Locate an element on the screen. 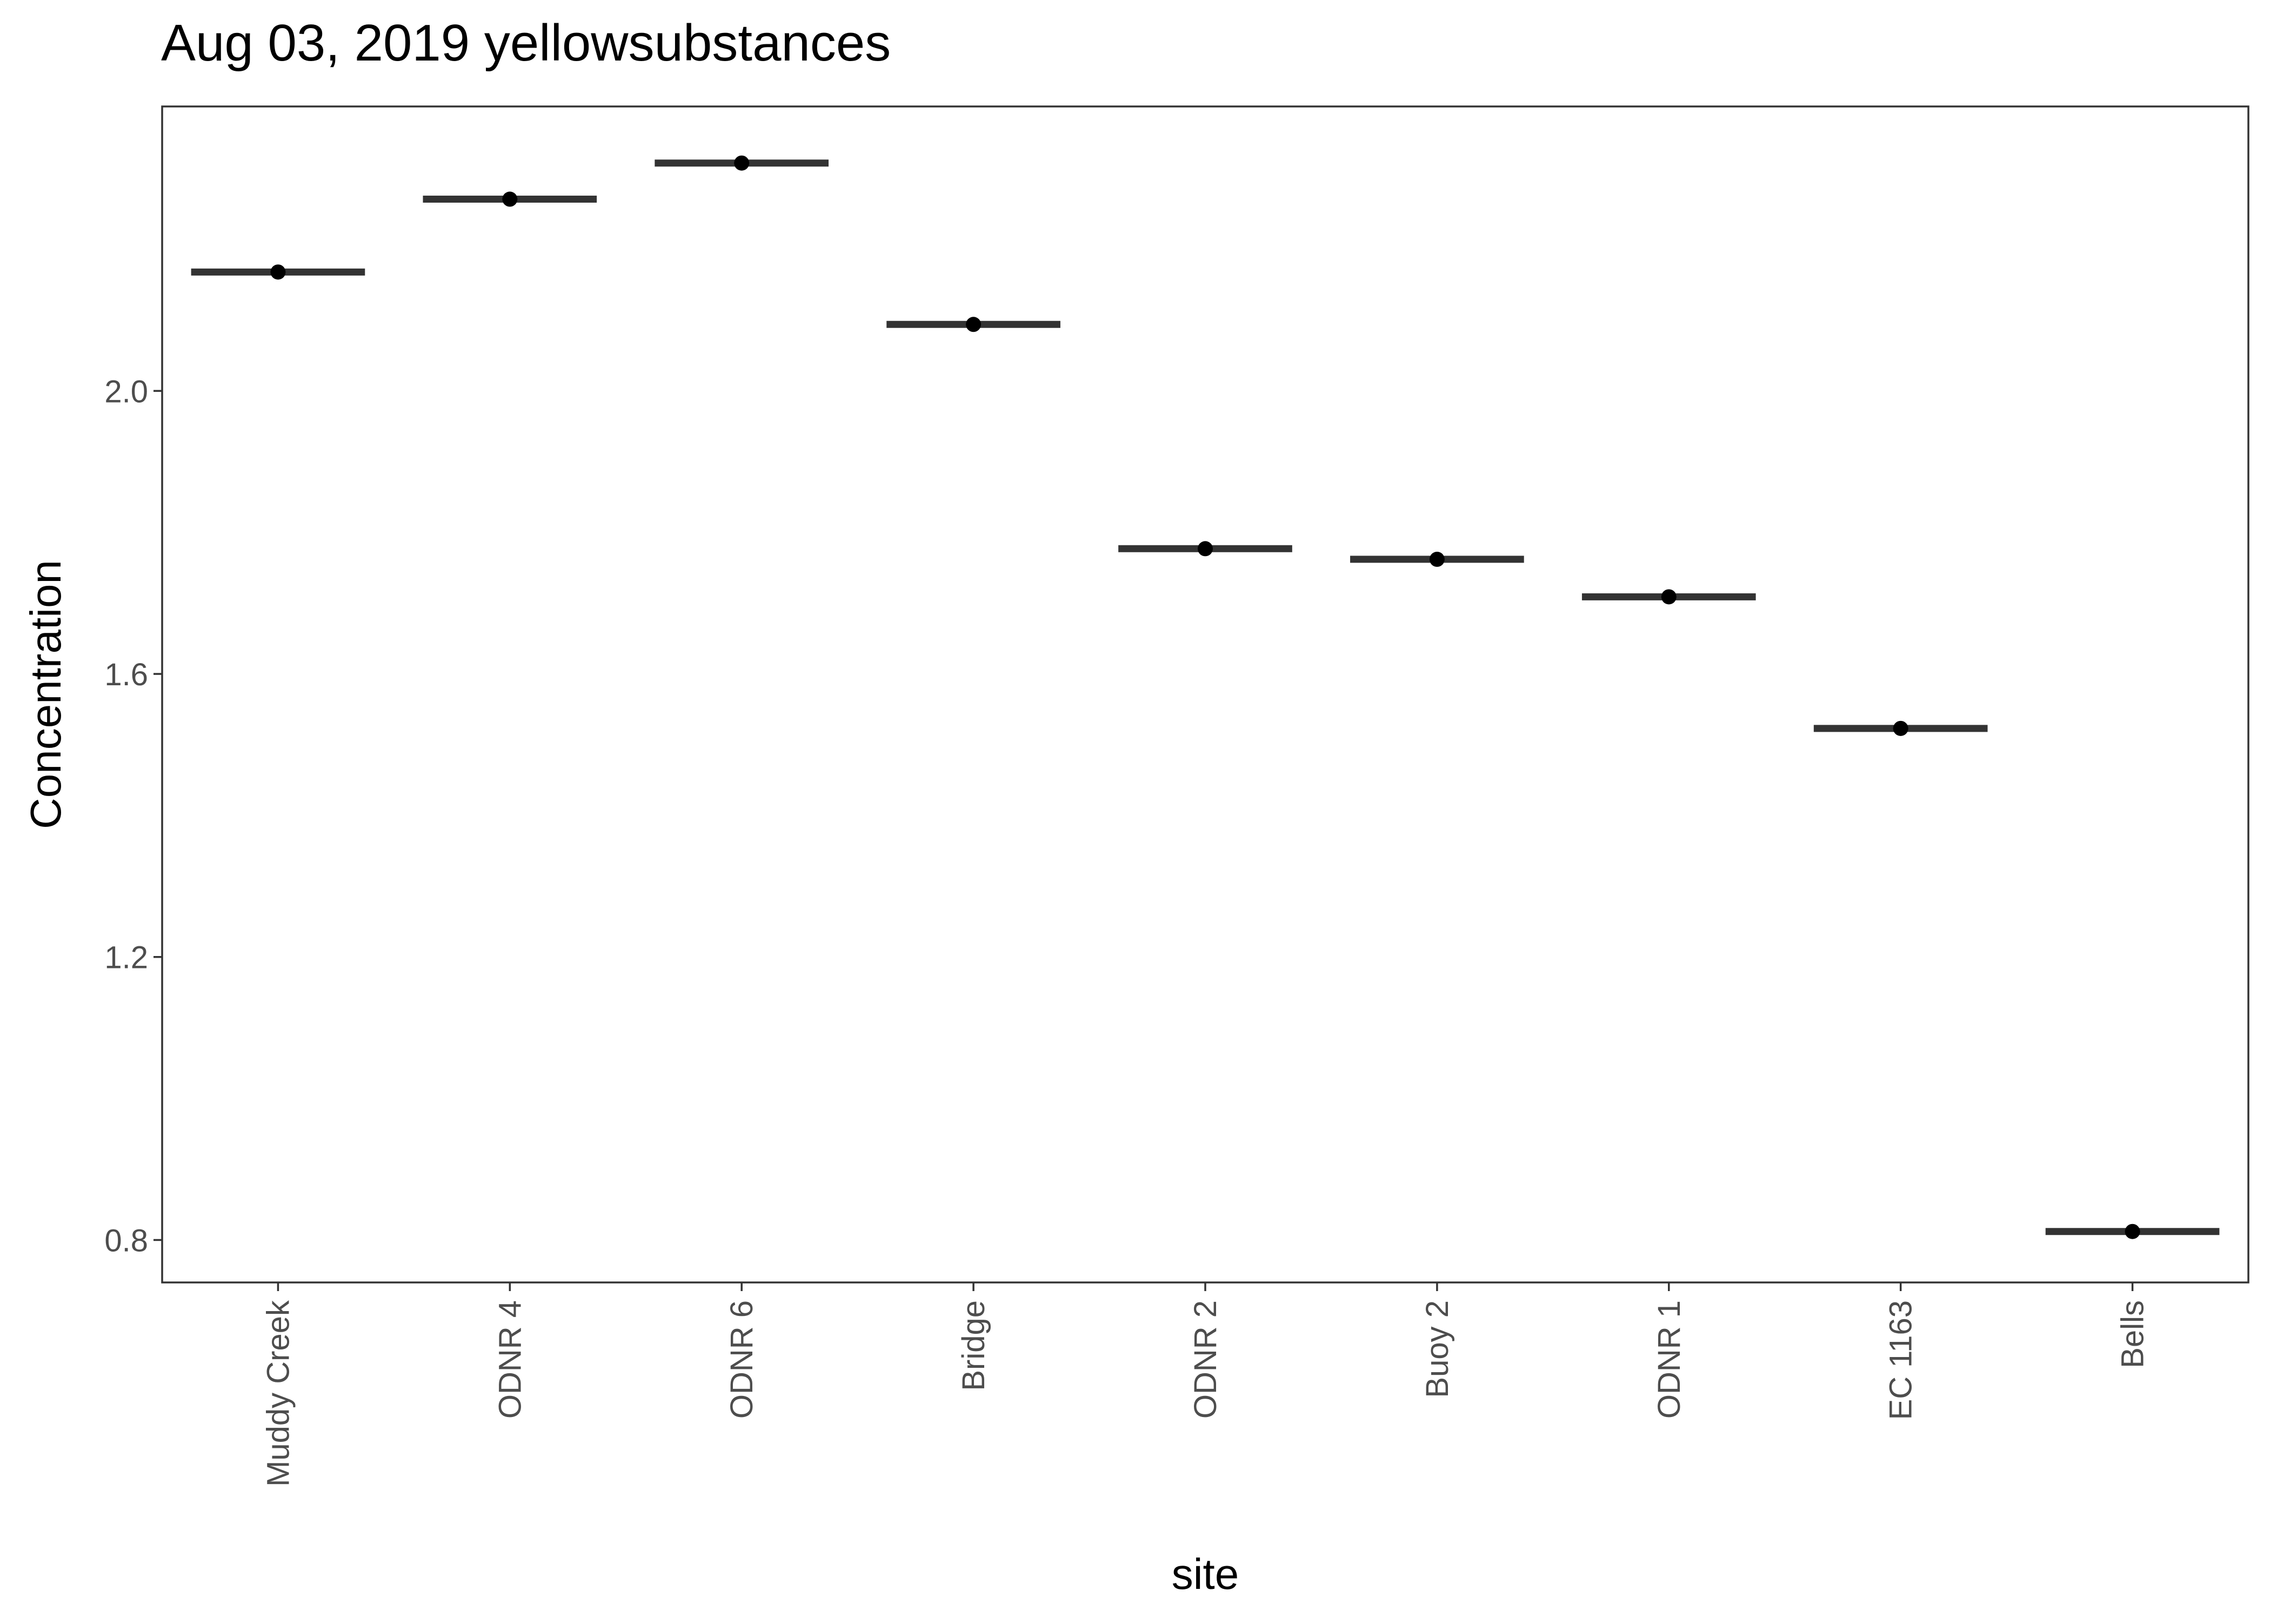 This screenshot has height=1624, width=2270. x-tick-label: Bridge is located at coordinates (973, 1346).